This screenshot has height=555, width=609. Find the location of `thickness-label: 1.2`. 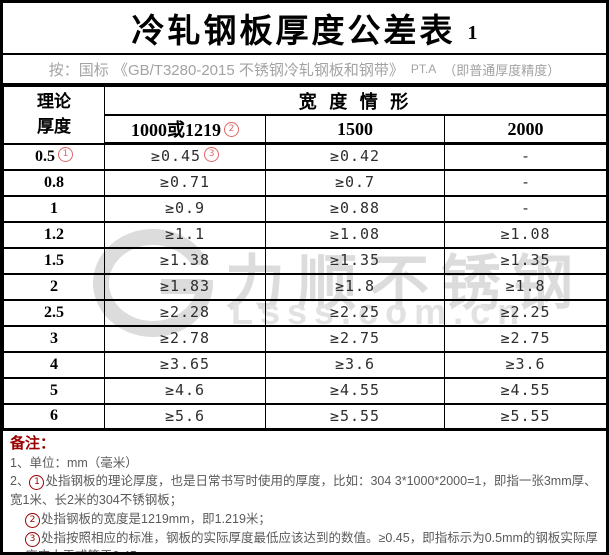

thickness-label: 1.2 is located at coordinates (54, 234).